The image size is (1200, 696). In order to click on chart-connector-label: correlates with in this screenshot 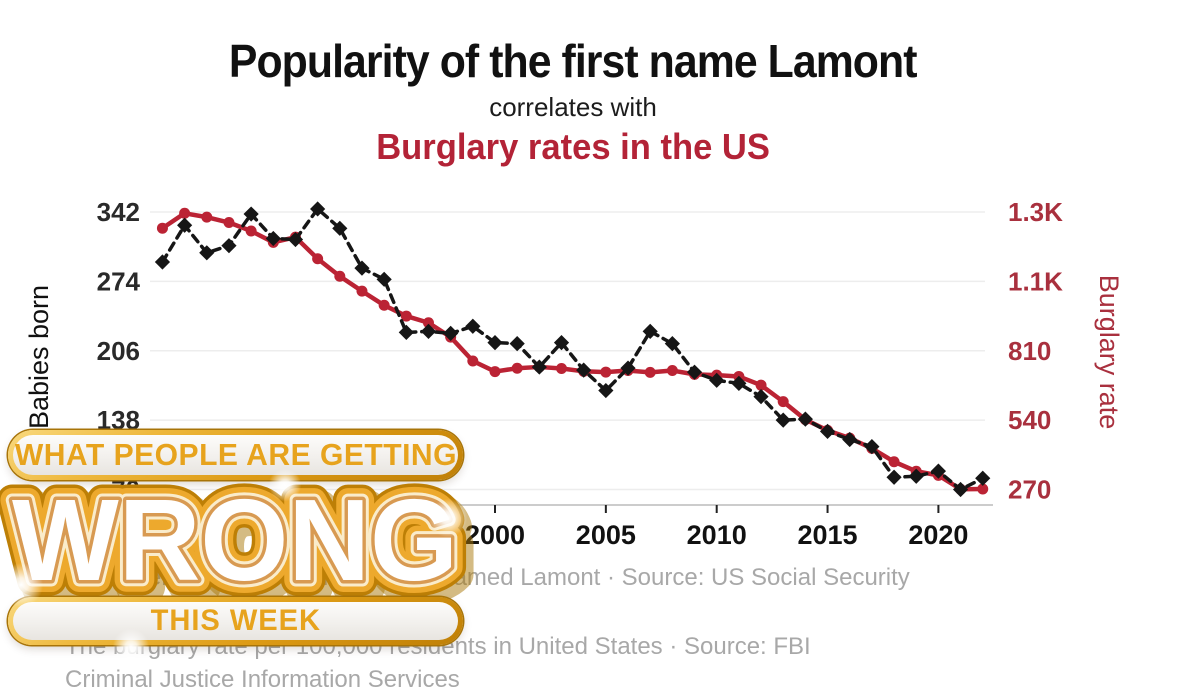, I will do `click(573, 107)`.